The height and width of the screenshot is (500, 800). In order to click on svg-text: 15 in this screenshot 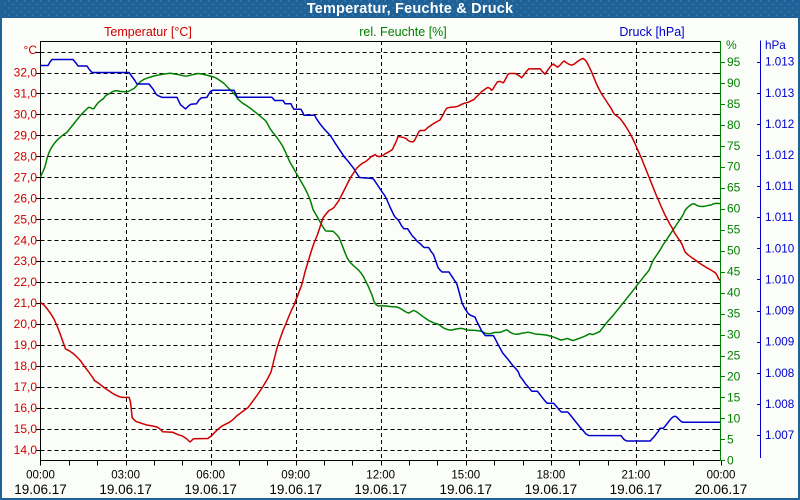, I will do `click(734, 398)`.